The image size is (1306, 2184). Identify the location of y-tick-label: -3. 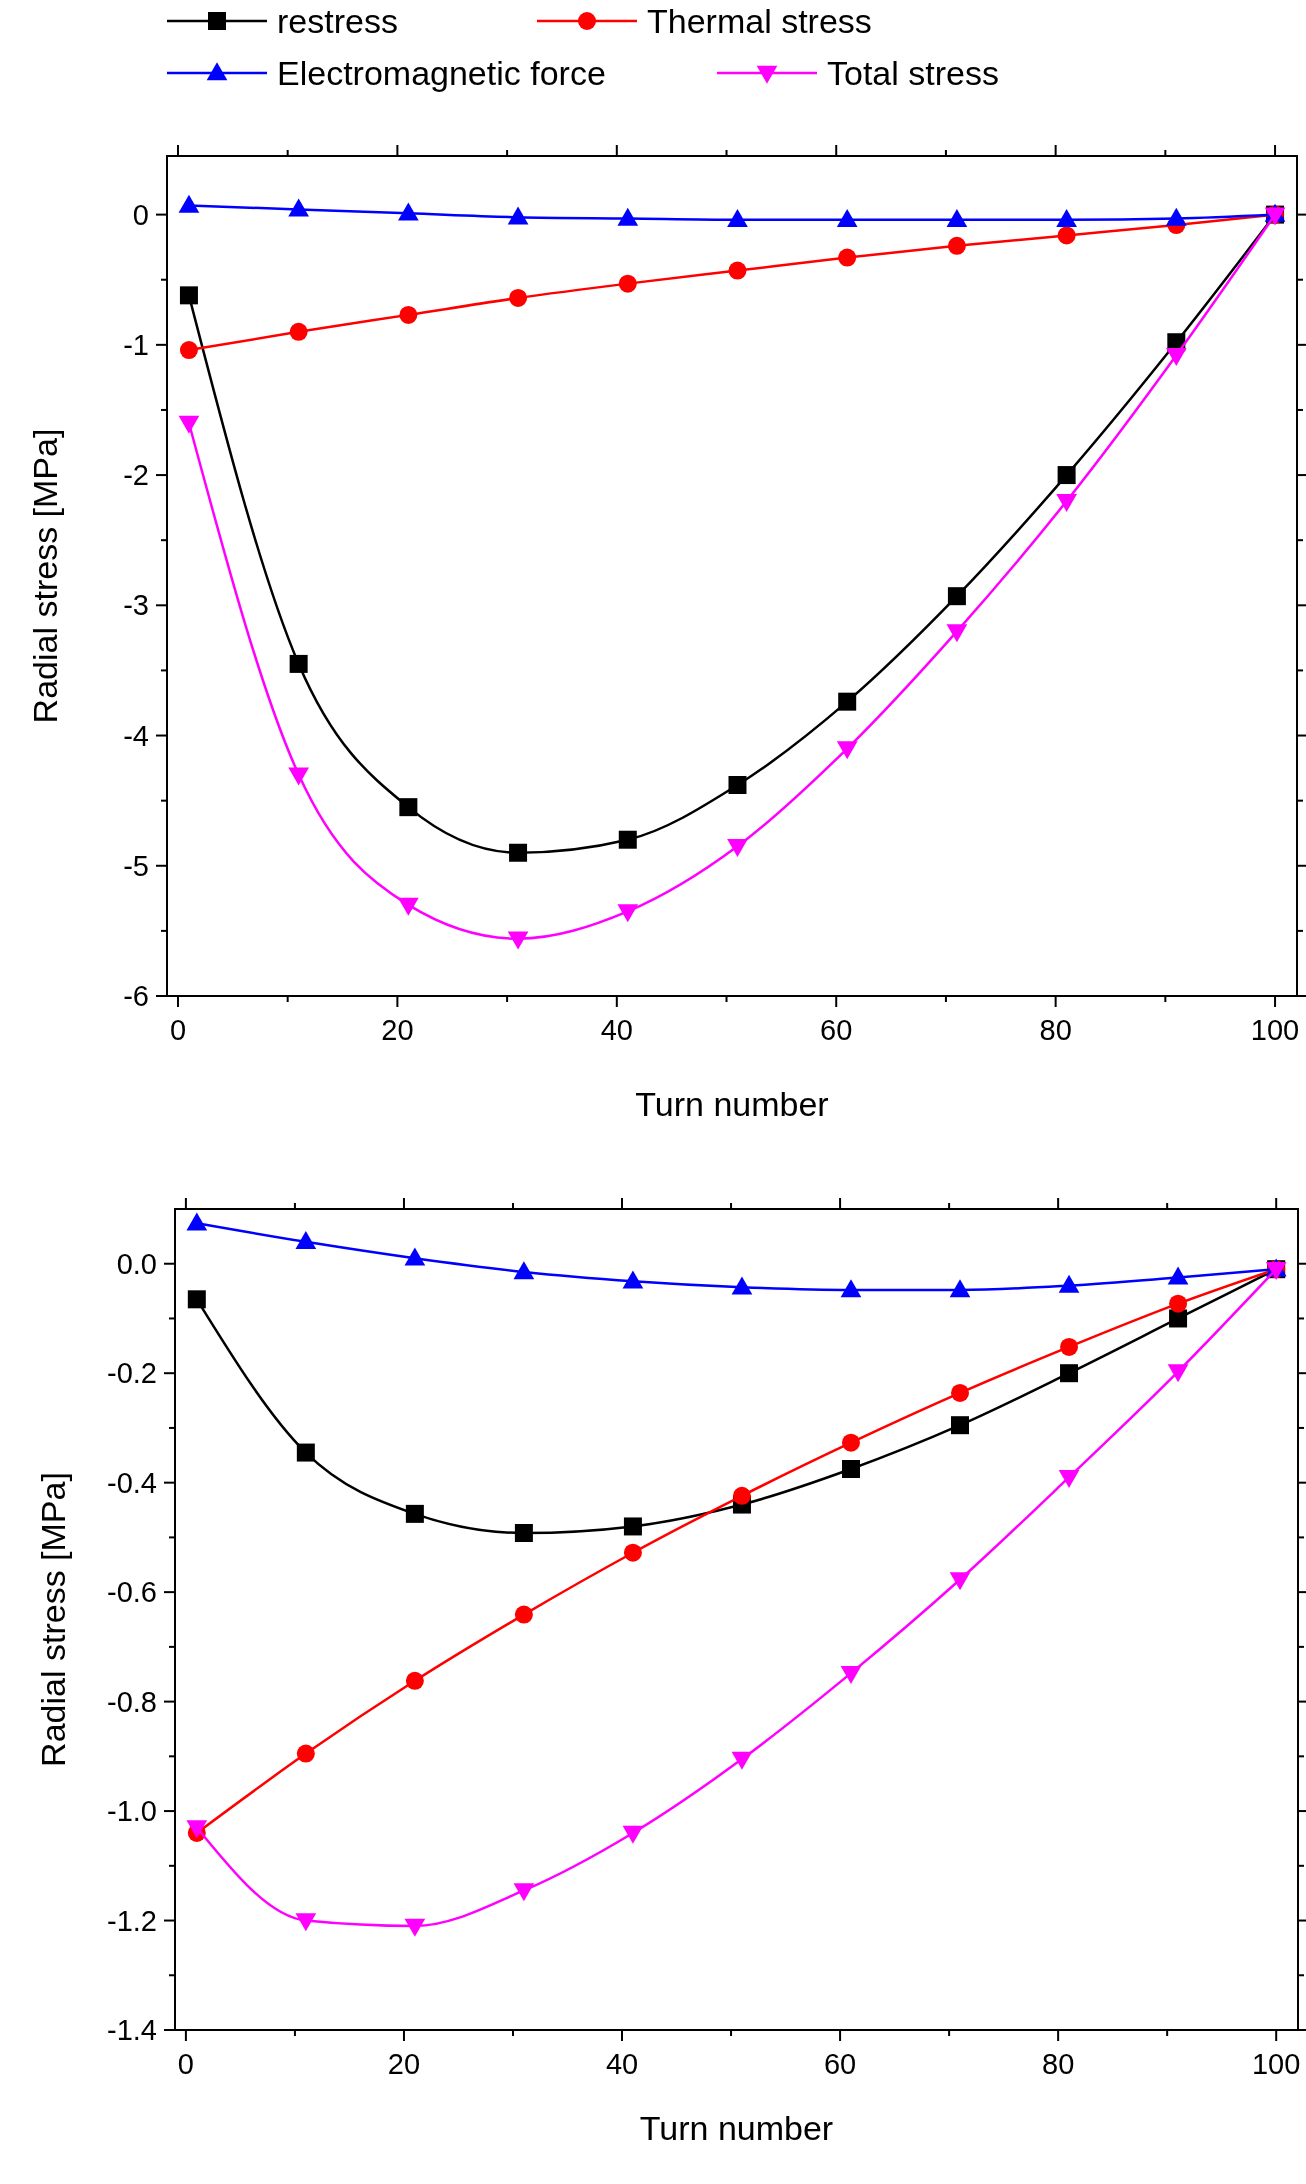
(136, 605).